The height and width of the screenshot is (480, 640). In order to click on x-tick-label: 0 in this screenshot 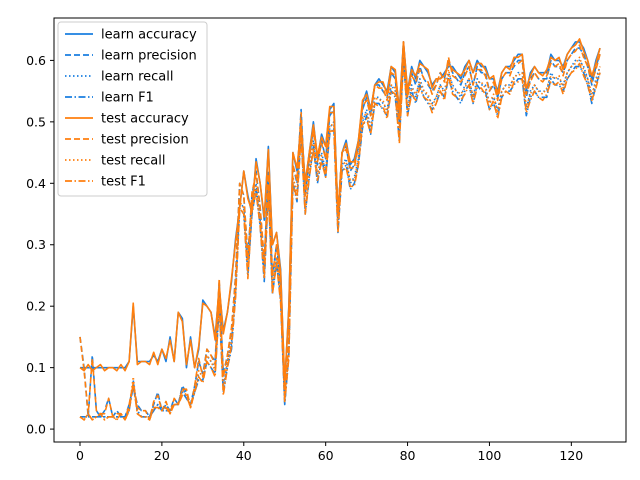, I will do `click(80, 455)`.